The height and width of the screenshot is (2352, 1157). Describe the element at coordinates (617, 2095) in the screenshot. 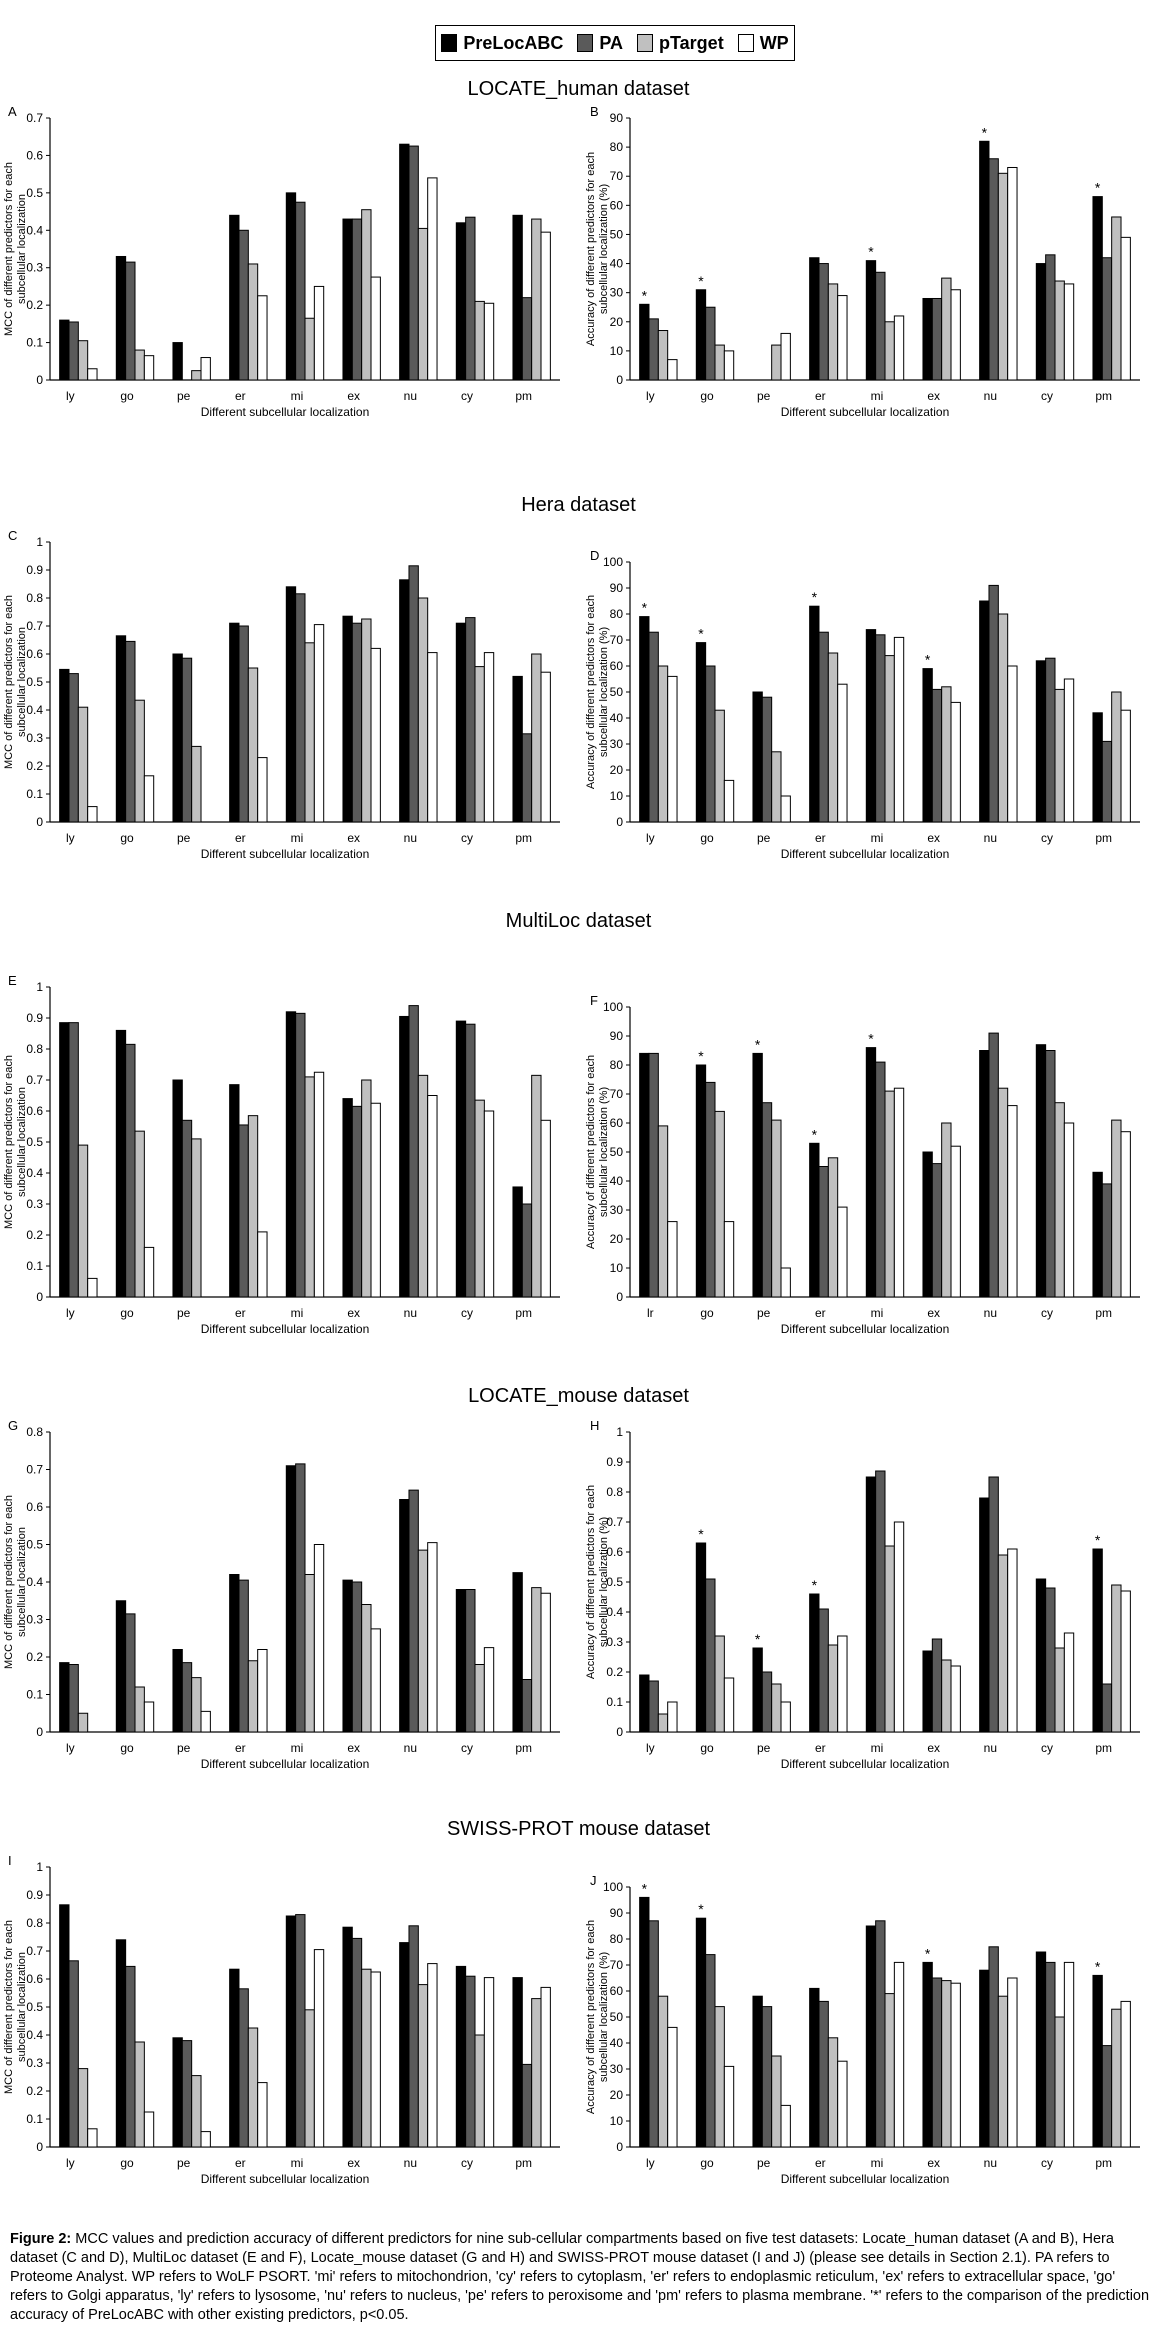

I see `y-tick-label: 20` at that location.